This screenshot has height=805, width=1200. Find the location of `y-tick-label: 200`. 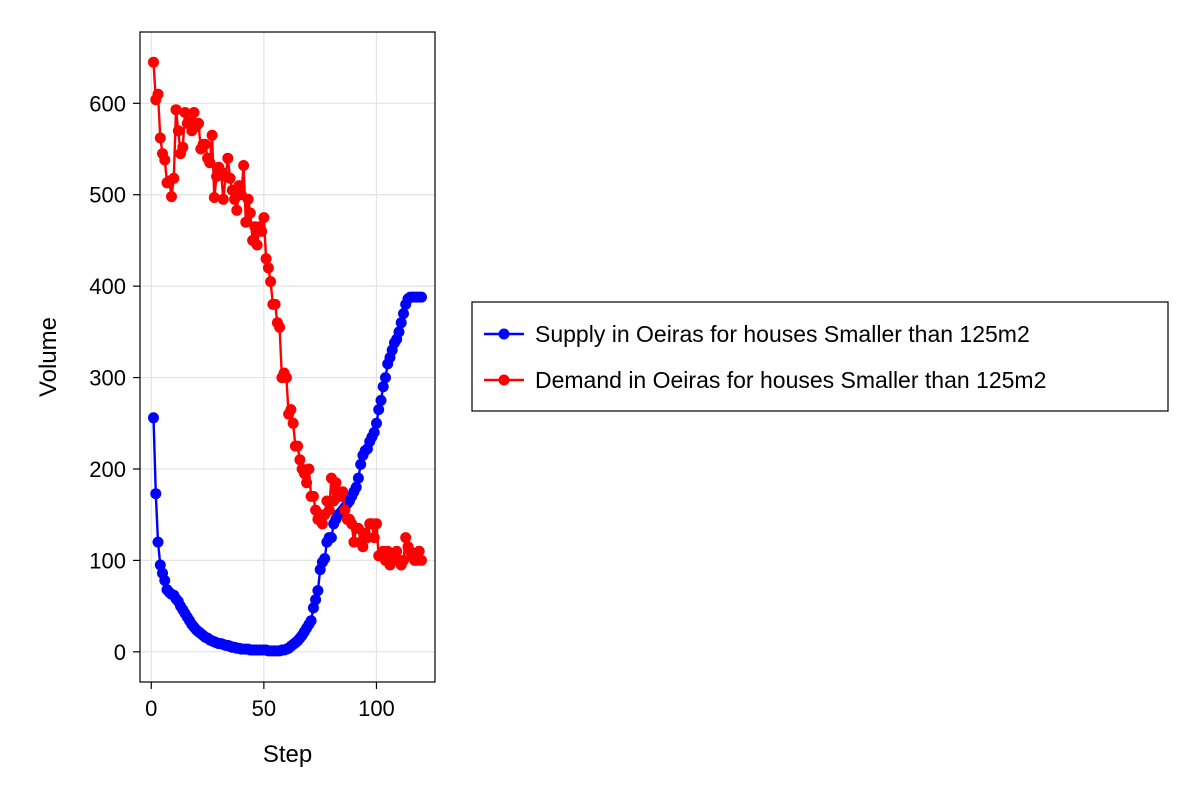

y-tick-label: 200 is located at coordinates (107, 469).